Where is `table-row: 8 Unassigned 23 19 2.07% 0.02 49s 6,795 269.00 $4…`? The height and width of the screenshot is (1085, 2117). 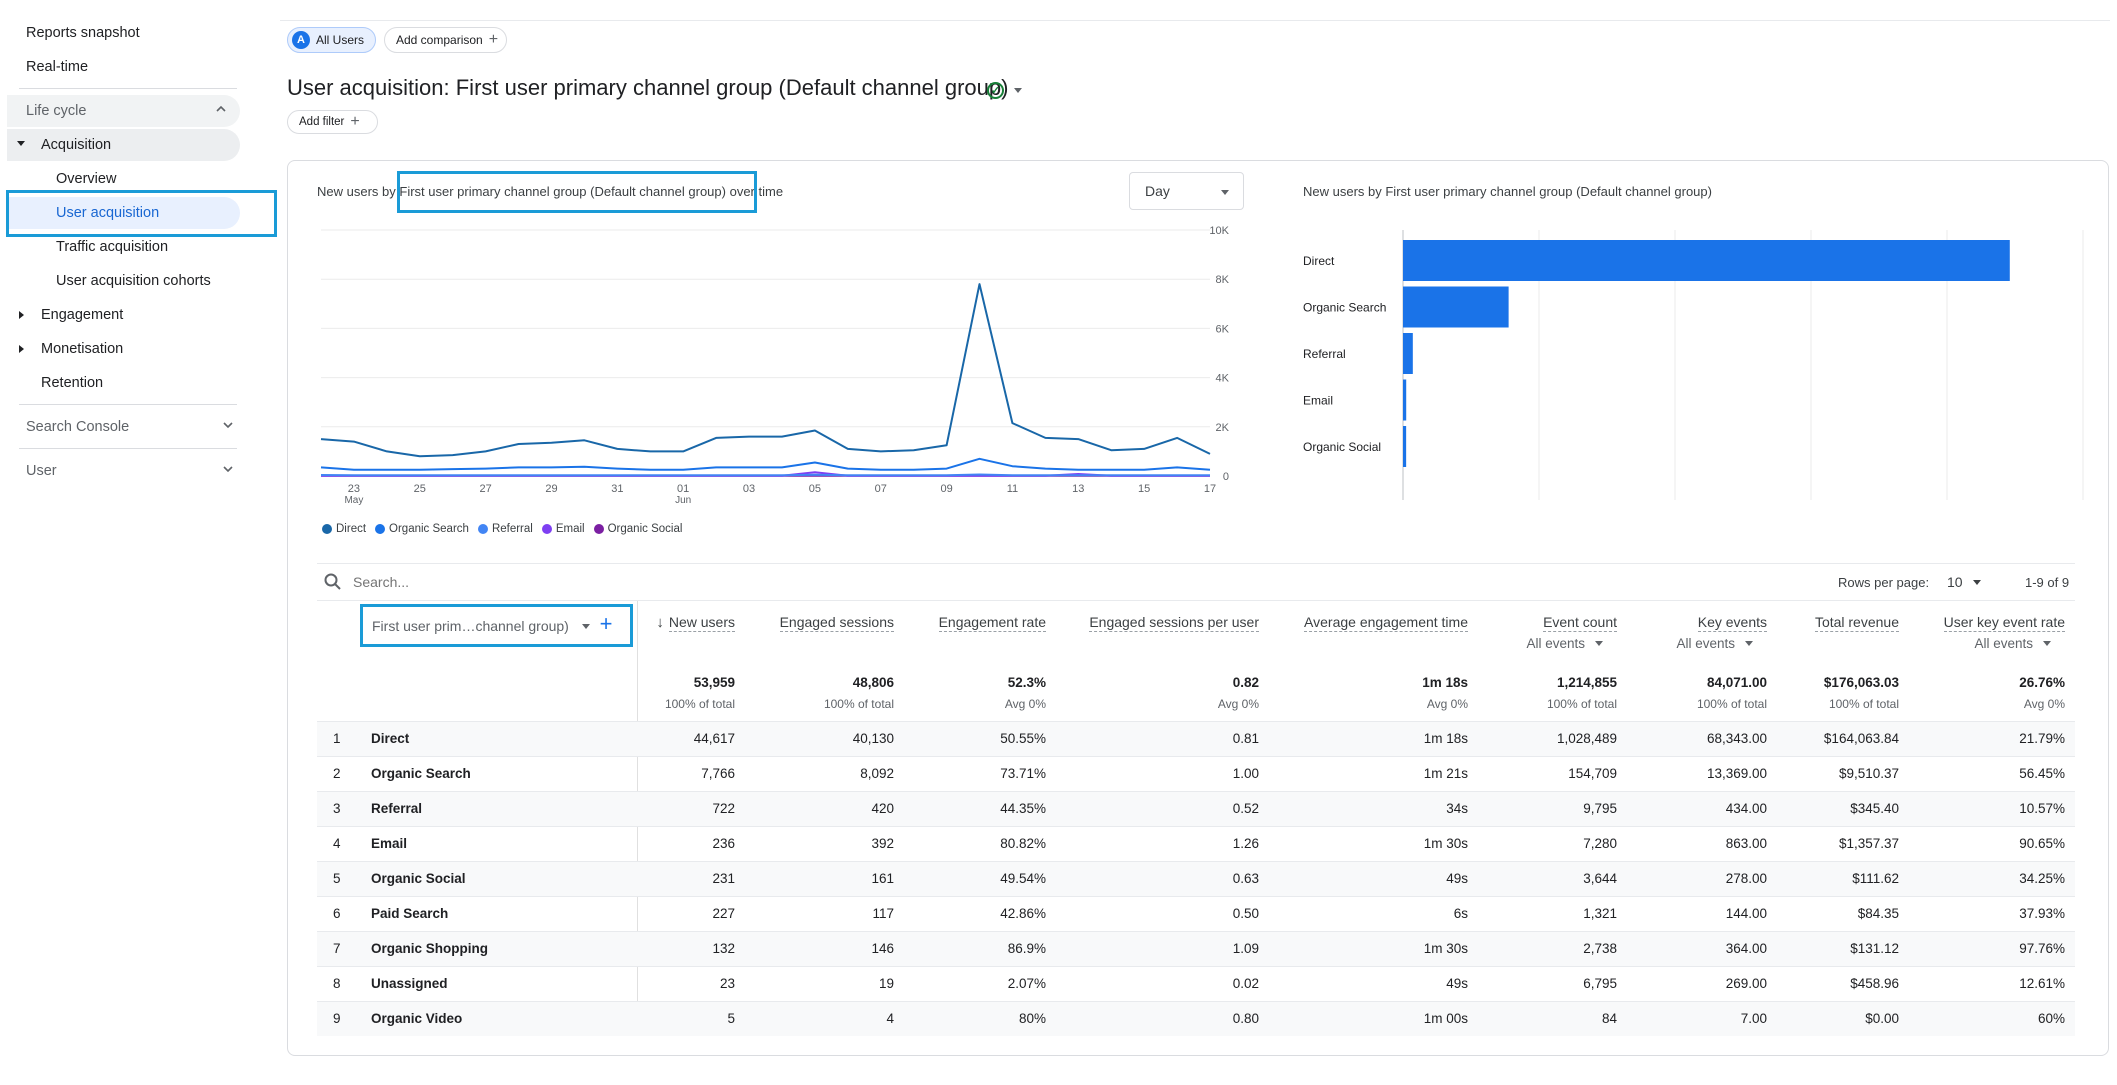
table-row: 8 Unassigned 23 19 2.07% 0.02 49s 6,795 269.00 $4… is located at coordinates (1196, 983).